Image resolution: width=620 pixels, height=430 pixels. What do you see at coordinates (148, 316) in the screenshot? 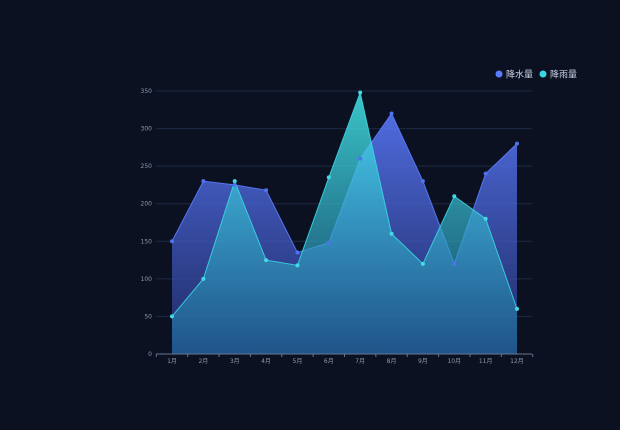
I see `y-tick-label: 50` at bounding box center [148, 316].